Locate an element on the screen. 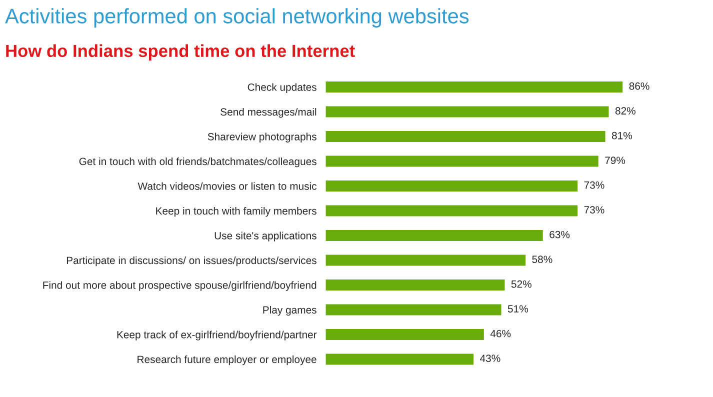 This screenshot has height=397, width=713. y-tick-label: Research future employer or employee is located at coordinates (227, 360).